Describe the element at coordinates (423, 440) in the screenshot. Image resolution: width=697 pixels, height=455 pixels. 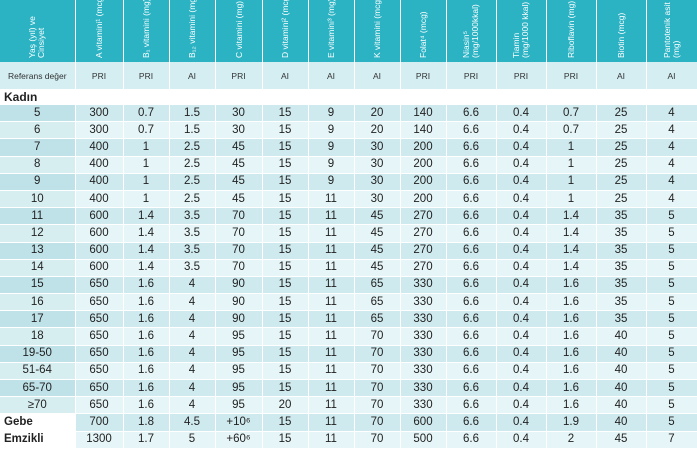
I see `table-cell: 500` at that location.